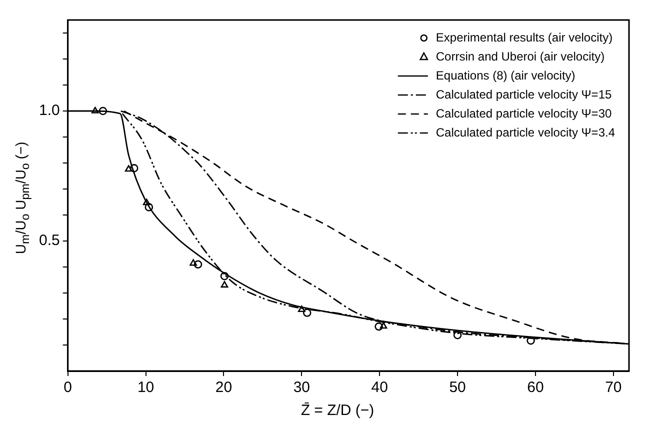 This screenshot has width=647, height=434. Describe the element at coordinates (338, 410) in the screenshot. I see `x-axis-title: Z̄ = Z/D (−)` at that location.